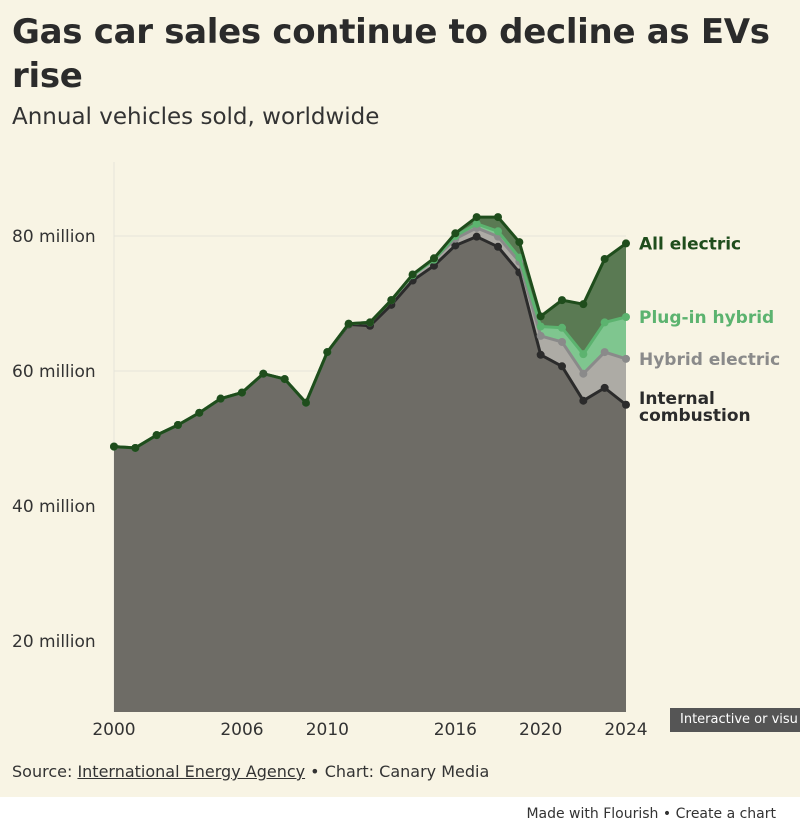 This screenshot has height=825, width=800. What do you see at coordinates (54, 237) in the screenshot?
I see `y-tick-label: 80 million` at bounding box center [54, 237].